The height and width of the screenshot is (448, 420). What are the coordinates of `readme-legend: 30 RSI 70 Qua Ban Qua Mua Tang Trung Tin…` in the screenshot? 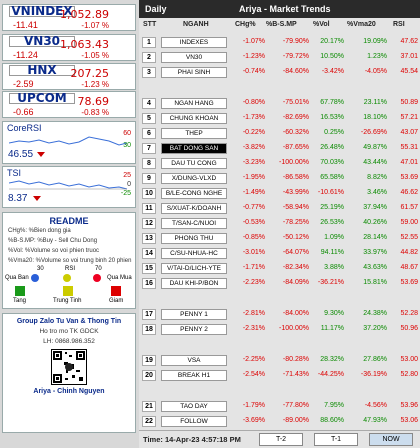 It's located at (69, 287).